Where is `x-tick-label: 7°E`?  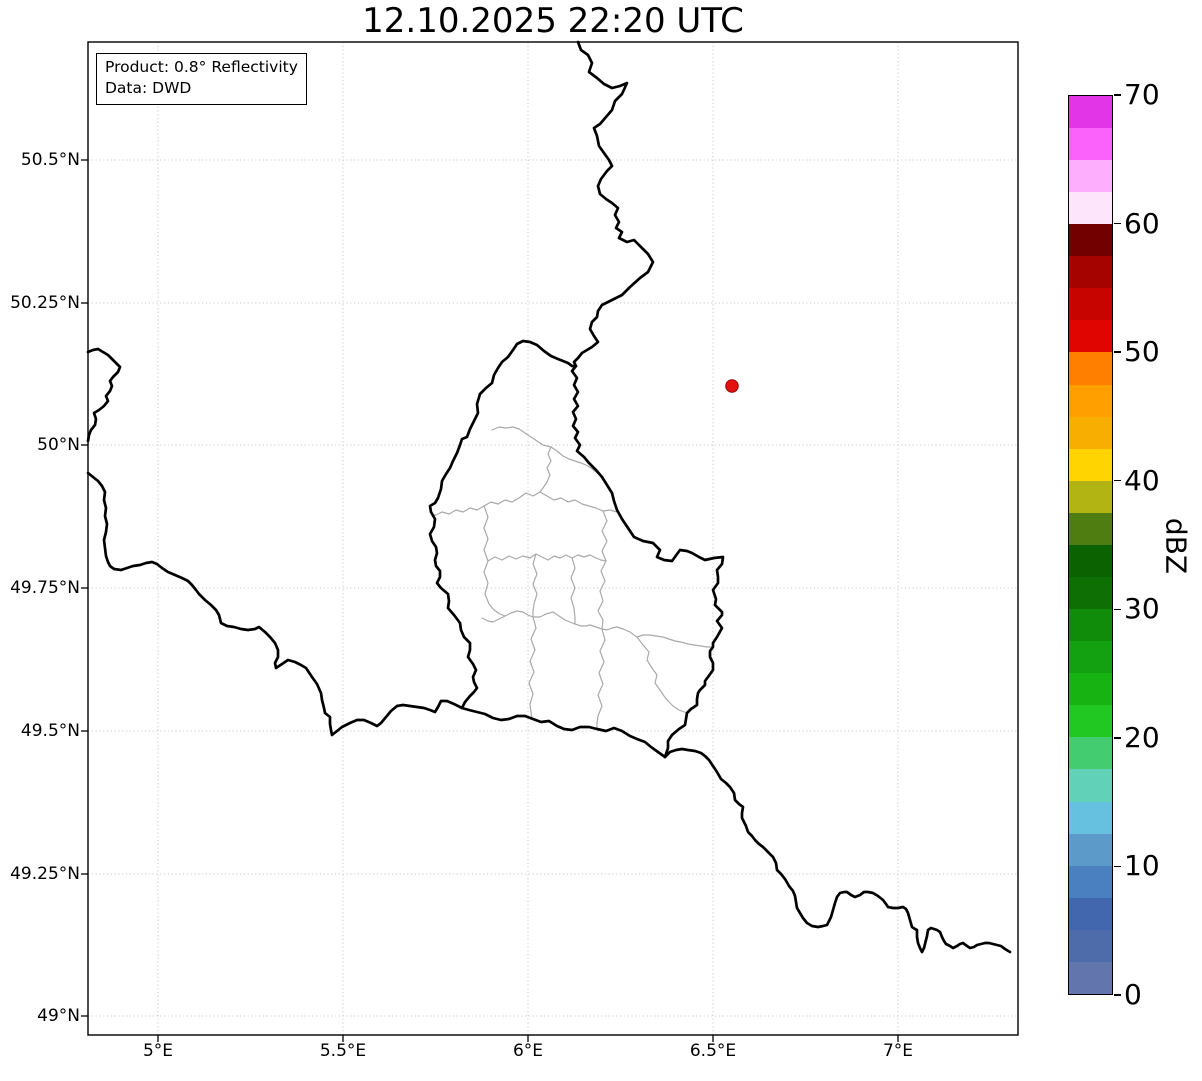 x-tick-label: 7°E is located at coordinates (898, 1051).